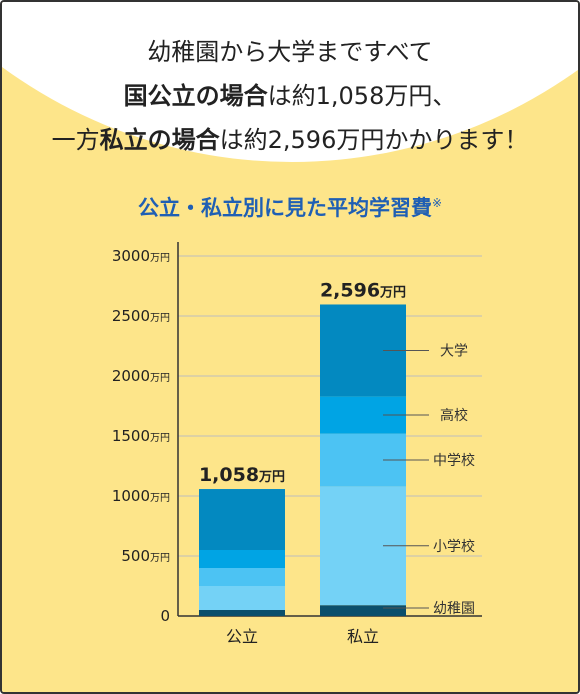 This screenshot has width=580, height=694. Describe the element at coordinates (454, 415) in the screenshot. I see `segment-label-高校: 高校` at that location.